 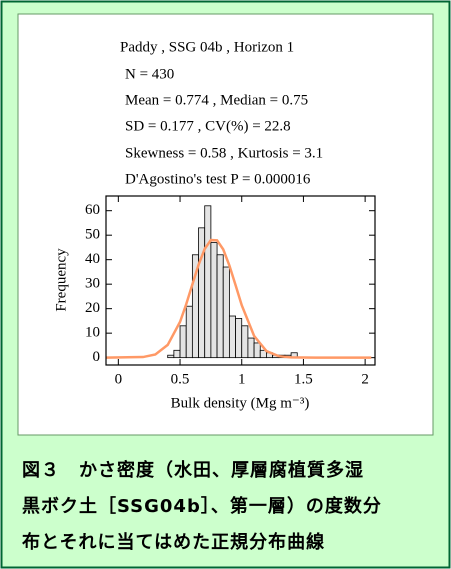 I want to click on y-axis-label: Frequency, so click(x=61, y=280).